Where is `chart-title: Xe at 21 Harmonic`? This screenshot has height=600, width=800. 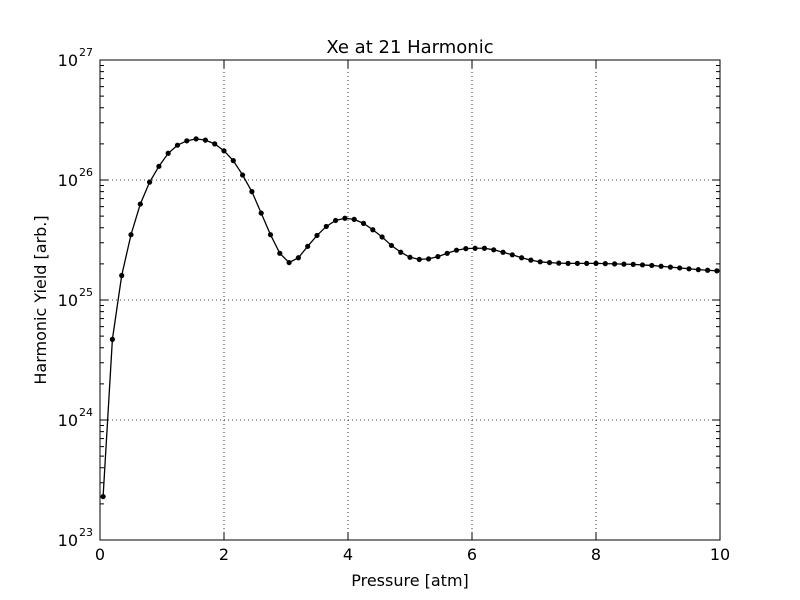 chart-title: Xe at 21 Harmonic is located at coordinates (409, 47).